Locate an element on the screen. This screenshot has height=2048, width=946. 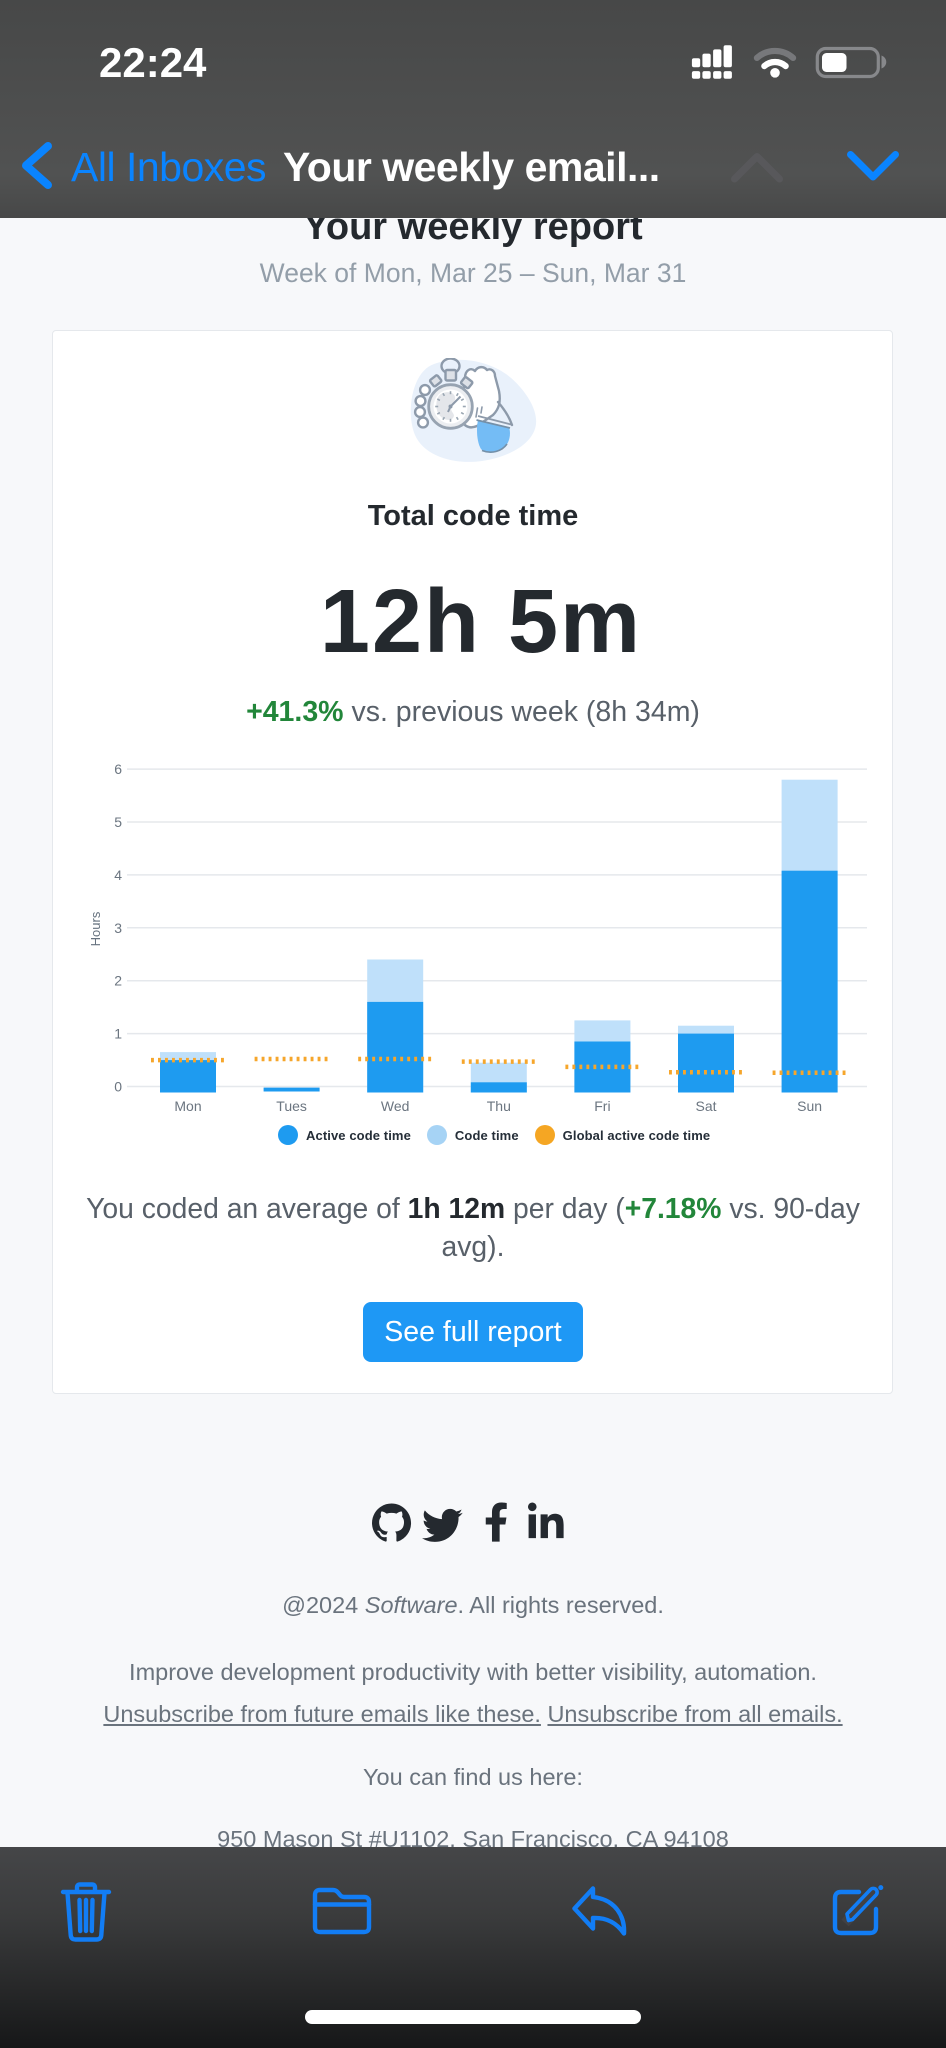
svg-text: 6 is located at coordinates (118, 769).